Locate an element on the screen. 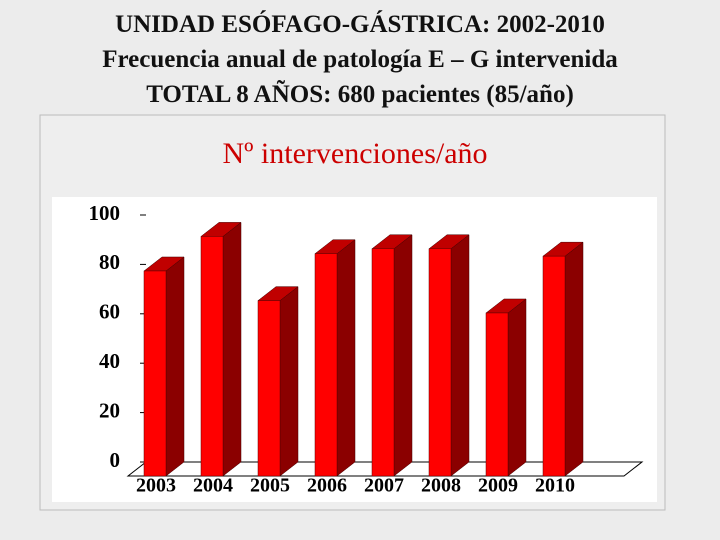 This screenshot has height=540, width=720. x-tick-label: 2010 is located at coordinates (555, 486).